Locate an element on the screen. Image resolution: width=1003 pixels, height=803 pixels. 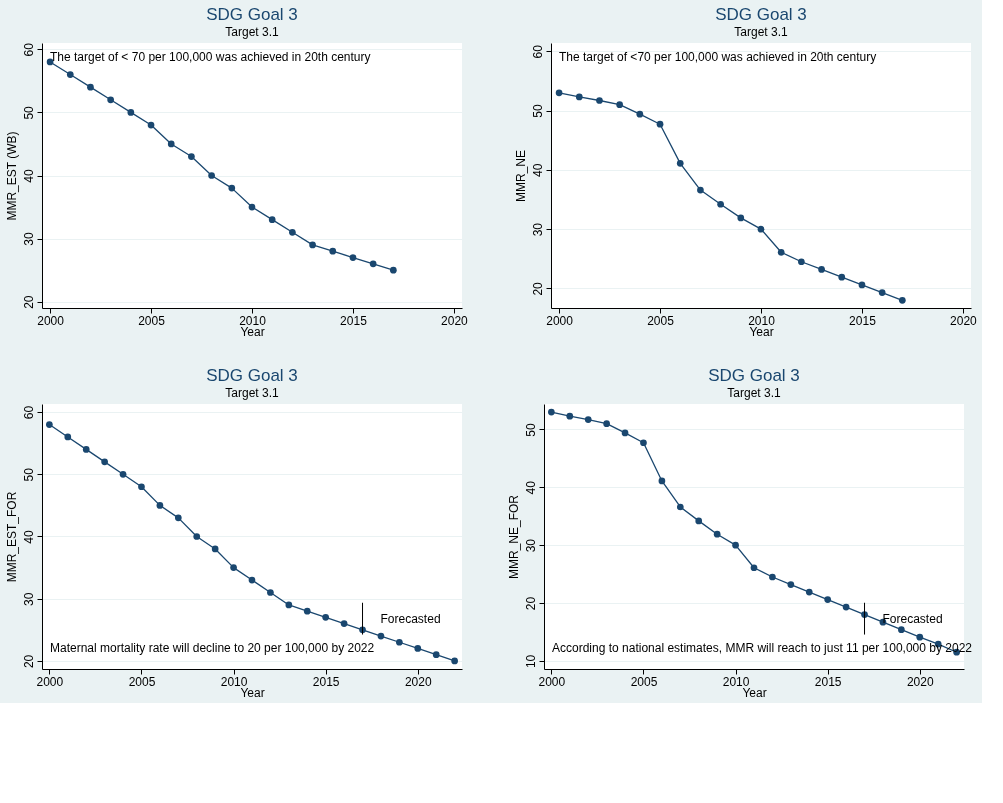
y-axis-title: MMR_EST (WB) is located at coordinates (11, 176).